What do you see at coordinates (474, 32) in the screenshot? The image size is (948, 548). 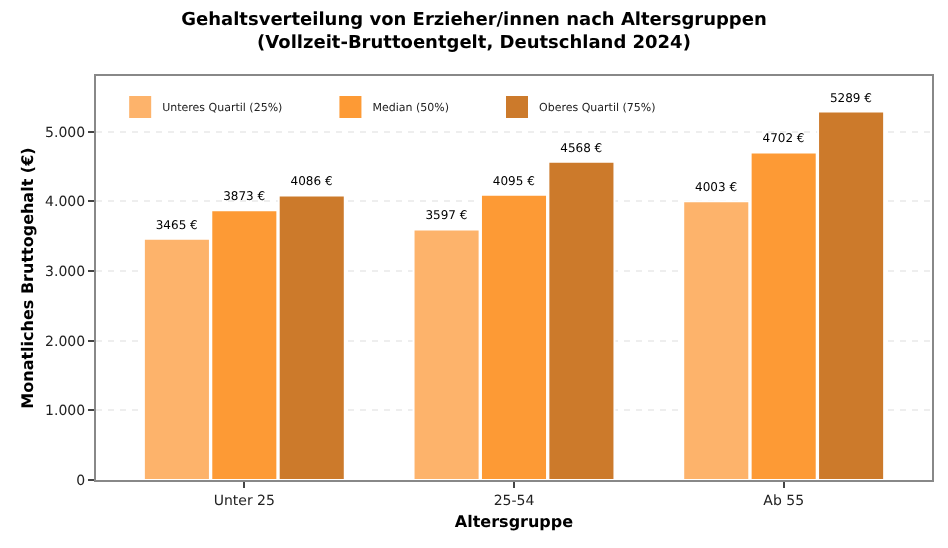 I see `chart-title: Gehaltsverteilung von Erzieher/innen nach Altersgruppen (Vollzeit-Bruttoentgelt, Deutschland 2024)` at bounding box center [474, 32].